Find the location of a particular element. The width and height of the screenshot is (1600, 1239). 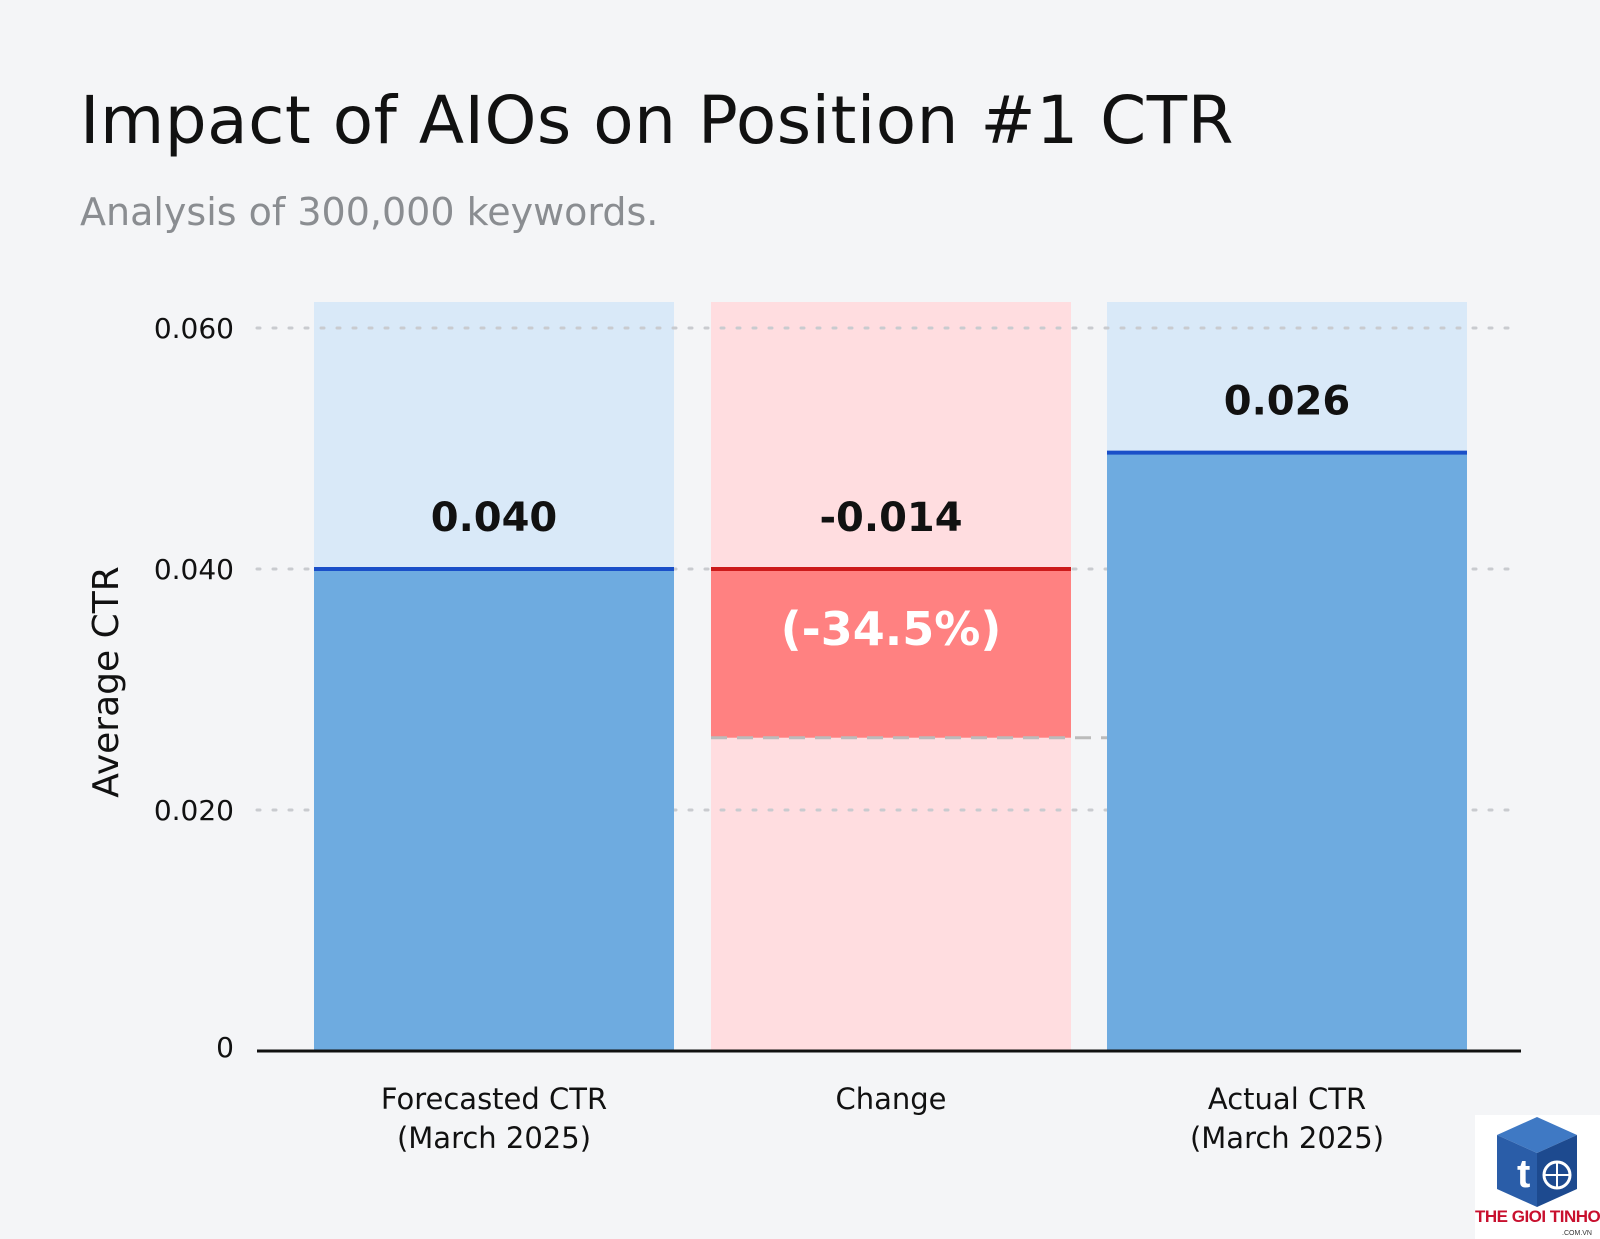

bar-forecast is located at coordinates (494, 810).